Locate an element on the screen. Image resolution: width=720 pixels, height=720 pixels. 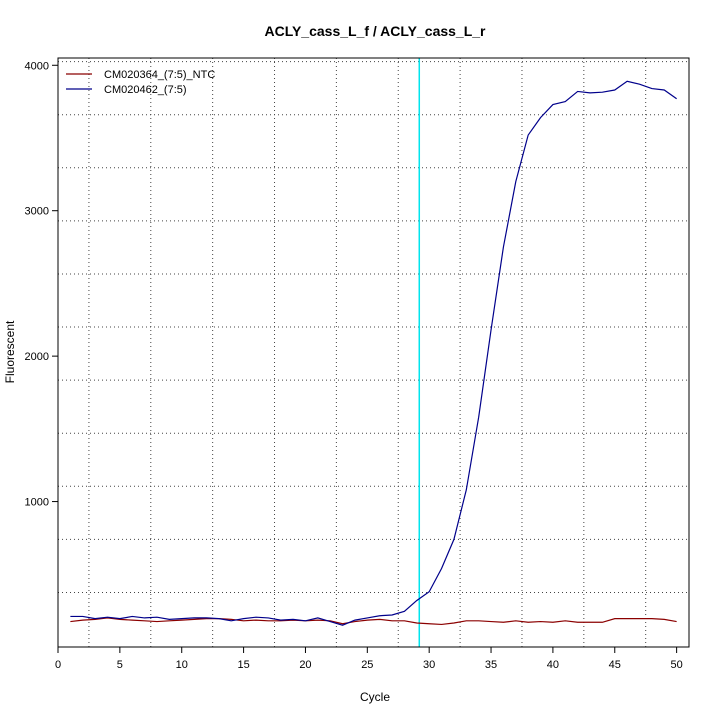
chart-title: ACLY_cass_L_f / ACLY_cass_L_r is located at coordinates (375, 31).